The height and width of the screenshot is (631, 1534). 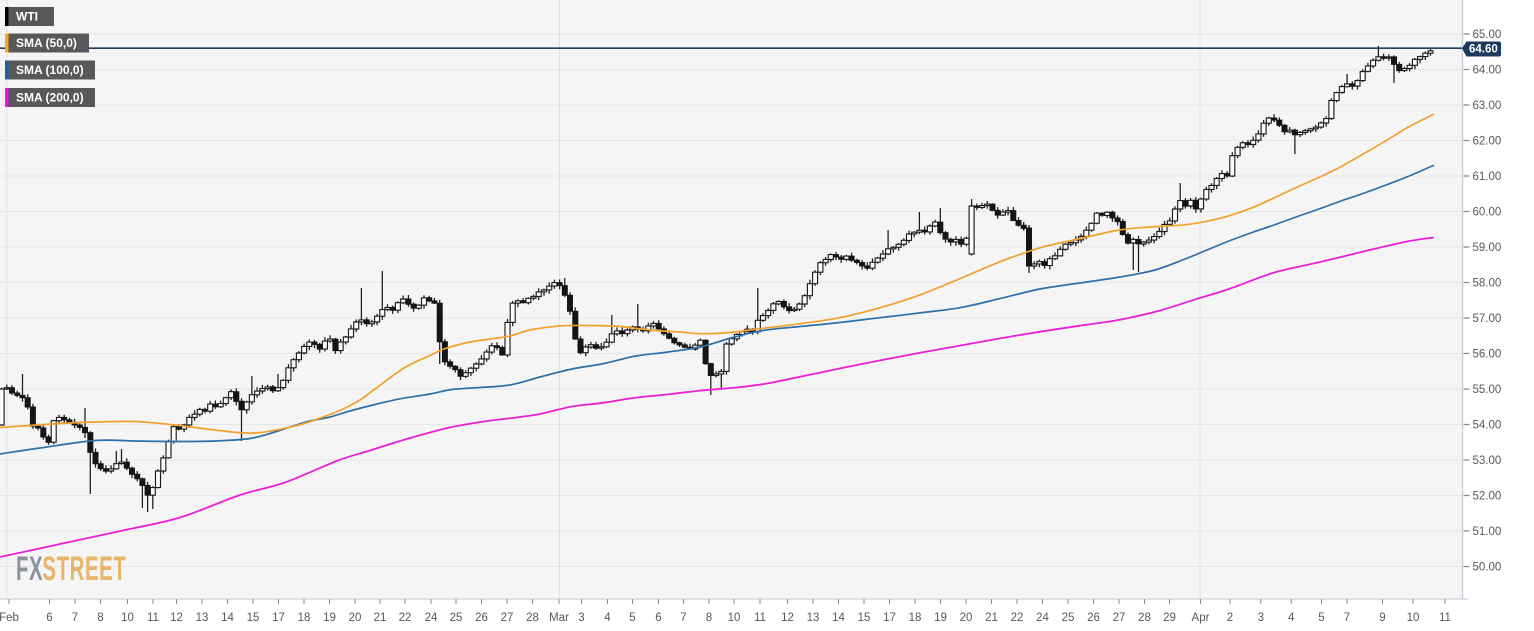 I want to click on svg-text: 2, so click(x=1230, y=618).